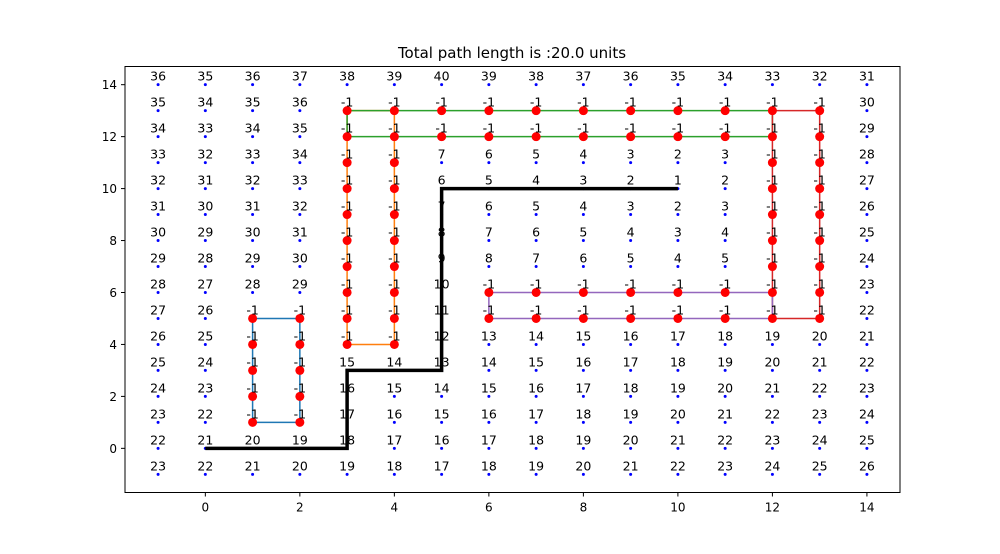 This screenshot has width=1000, height=554. What do you see at coordinates (442, 309) in the screenshot?
I see `cell-value-label: 11` at bounding box center [442, 309].